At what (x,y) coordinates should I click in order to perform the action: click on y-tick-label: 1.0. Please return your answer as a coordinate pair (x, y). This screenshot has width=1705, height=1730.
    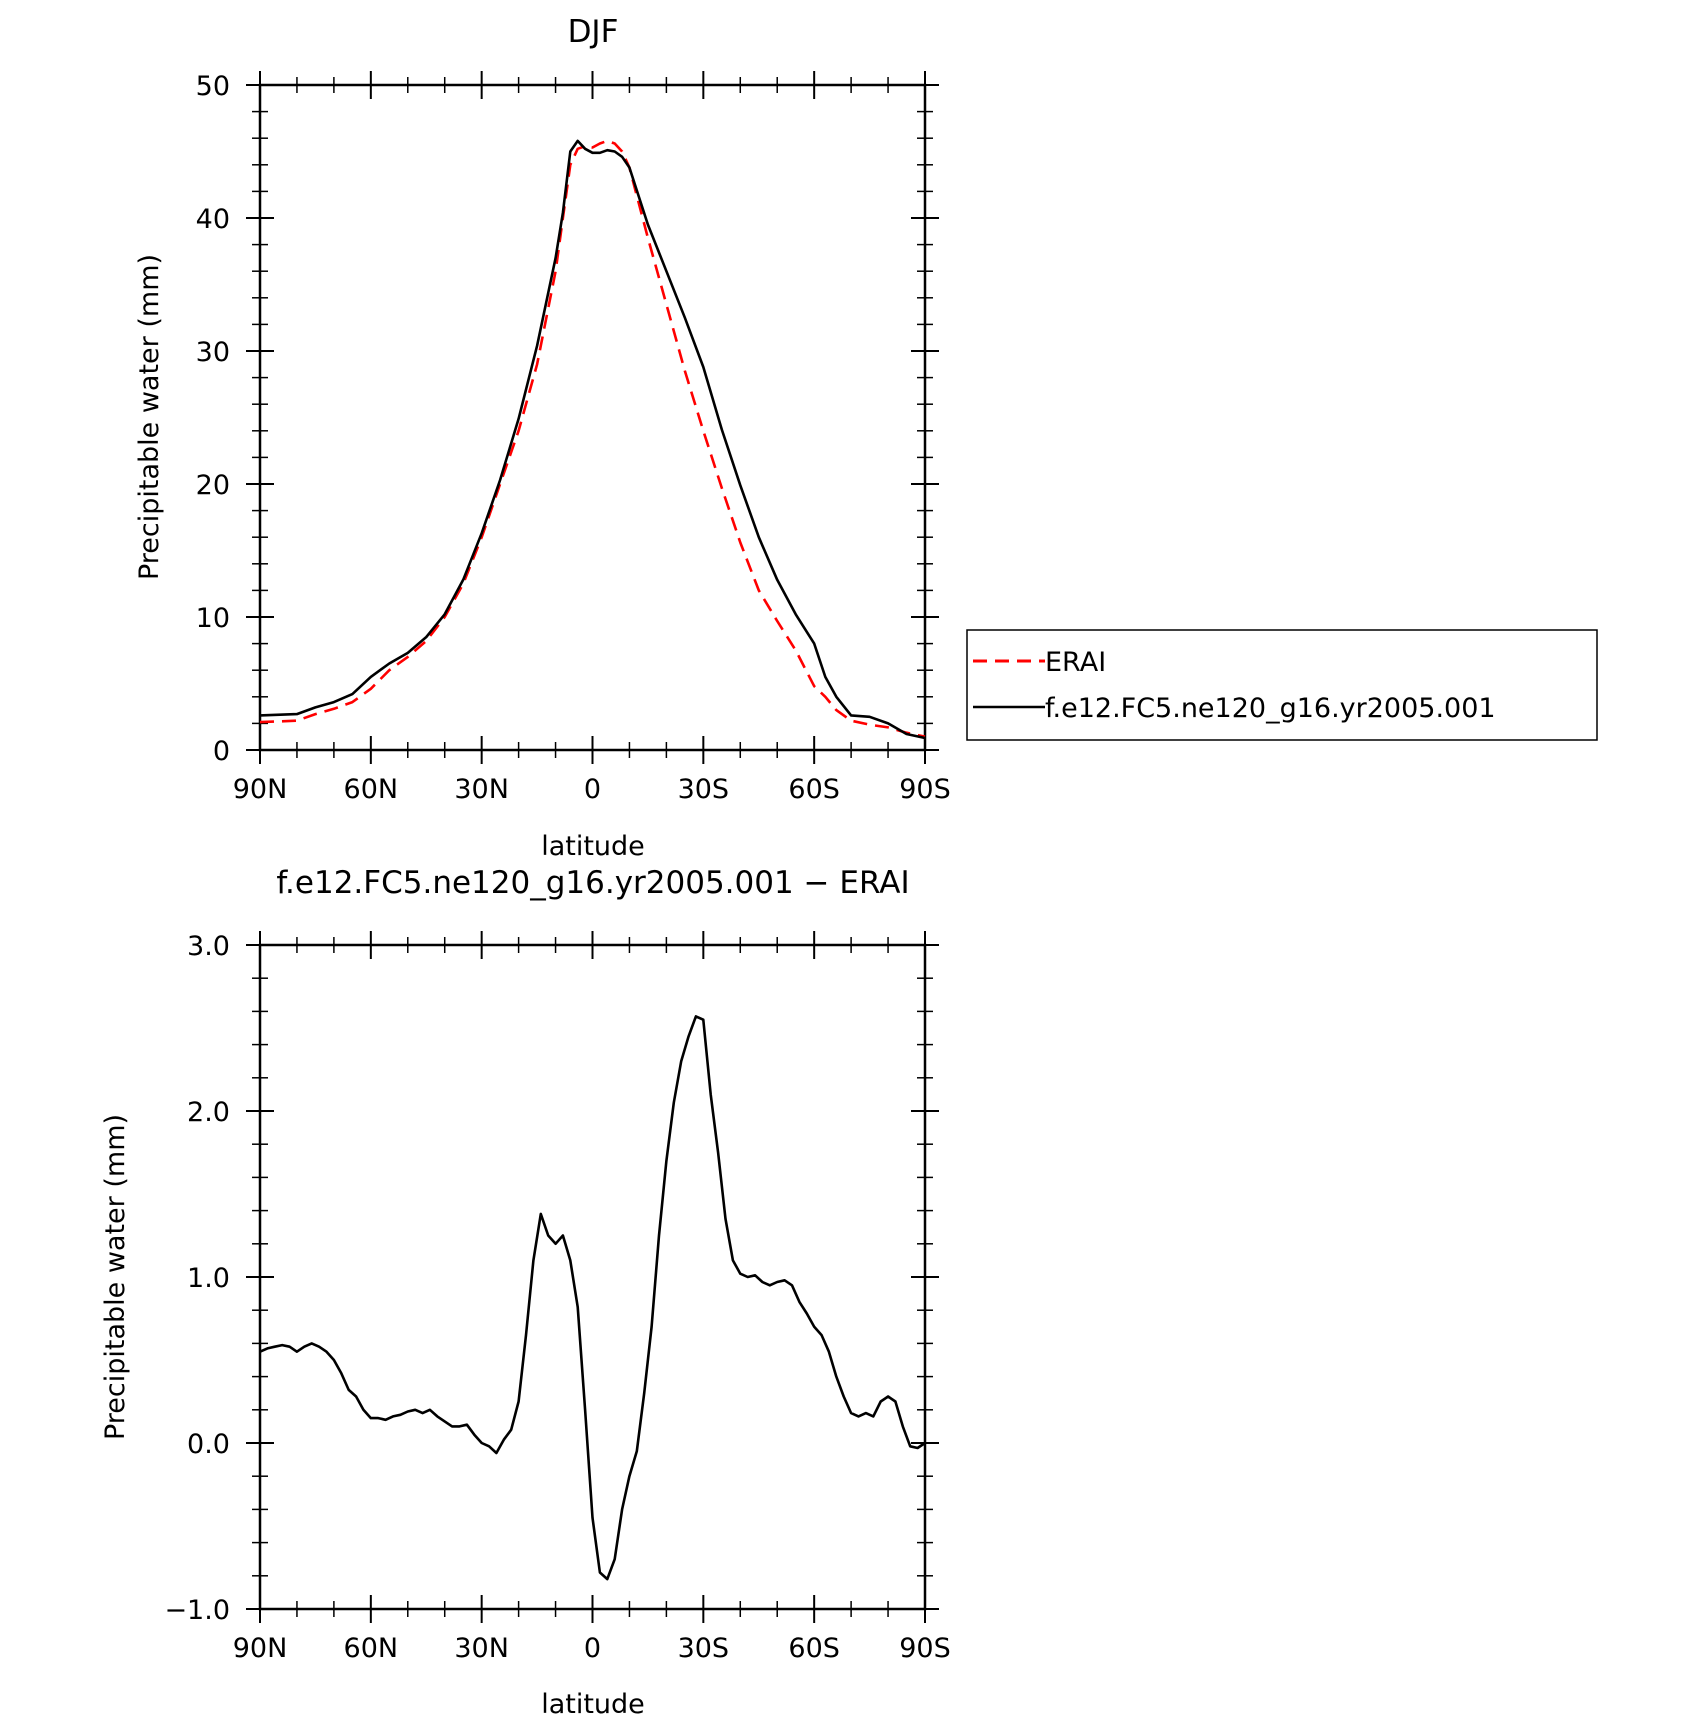
    Looking at the image, I should click on (208, 1278).